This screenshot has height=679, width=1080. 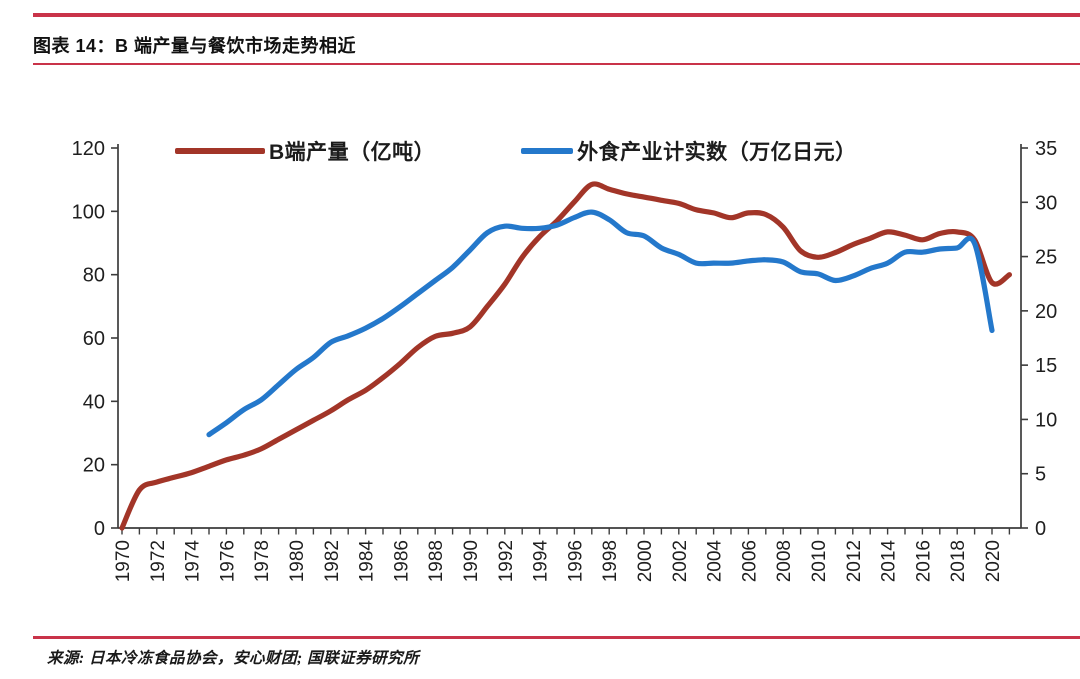 What do you see at coordinates (958, 561) in the screenshot?
I see `x-axis-label: 2018` at bounding box center [958, 561].